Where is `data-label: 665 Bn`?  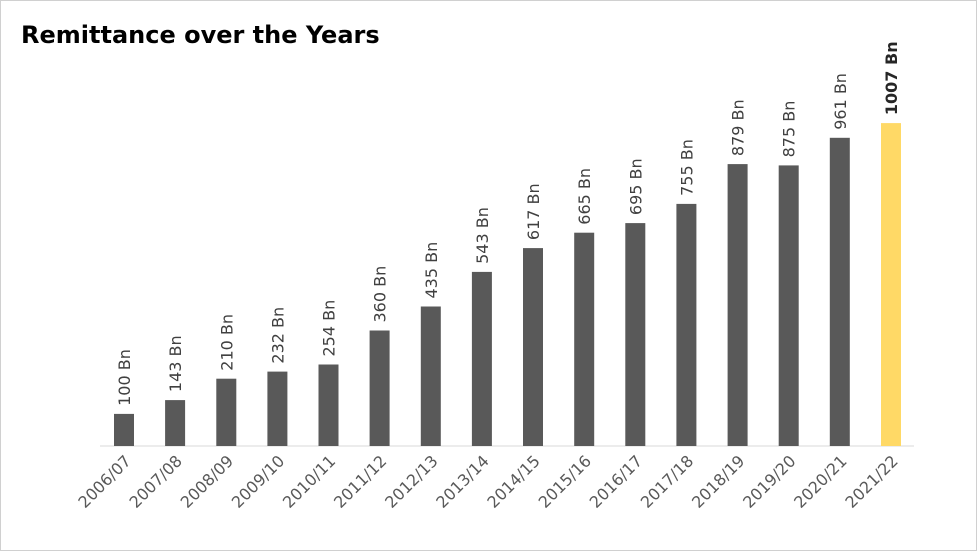
data-label: 665 Bn is located at coordinates (584, 196).